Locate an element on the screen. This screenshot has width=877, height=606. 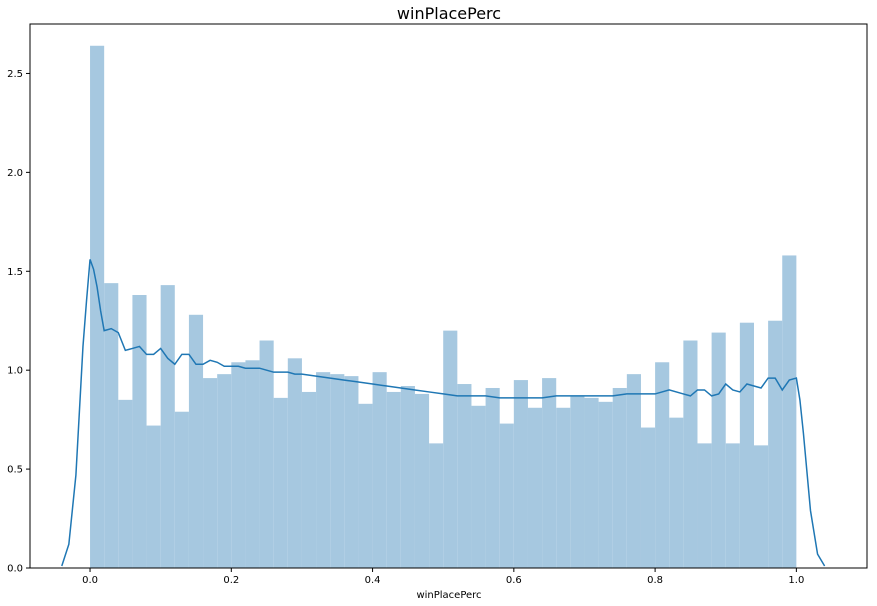
x-tick-label: 0.0 is located at coordinates (90, 580).